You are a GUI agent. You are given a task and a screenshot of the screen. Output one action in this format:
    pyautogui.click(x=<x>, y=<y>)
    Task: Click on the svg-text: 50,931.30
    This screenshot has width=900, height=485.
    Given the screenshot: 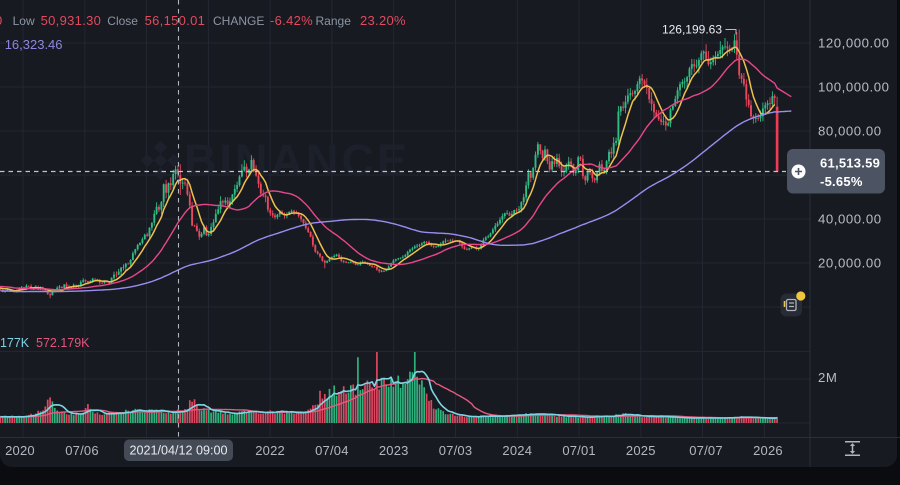 What is the action you would take?
    pyautogui.click(x=71, y=20)
    